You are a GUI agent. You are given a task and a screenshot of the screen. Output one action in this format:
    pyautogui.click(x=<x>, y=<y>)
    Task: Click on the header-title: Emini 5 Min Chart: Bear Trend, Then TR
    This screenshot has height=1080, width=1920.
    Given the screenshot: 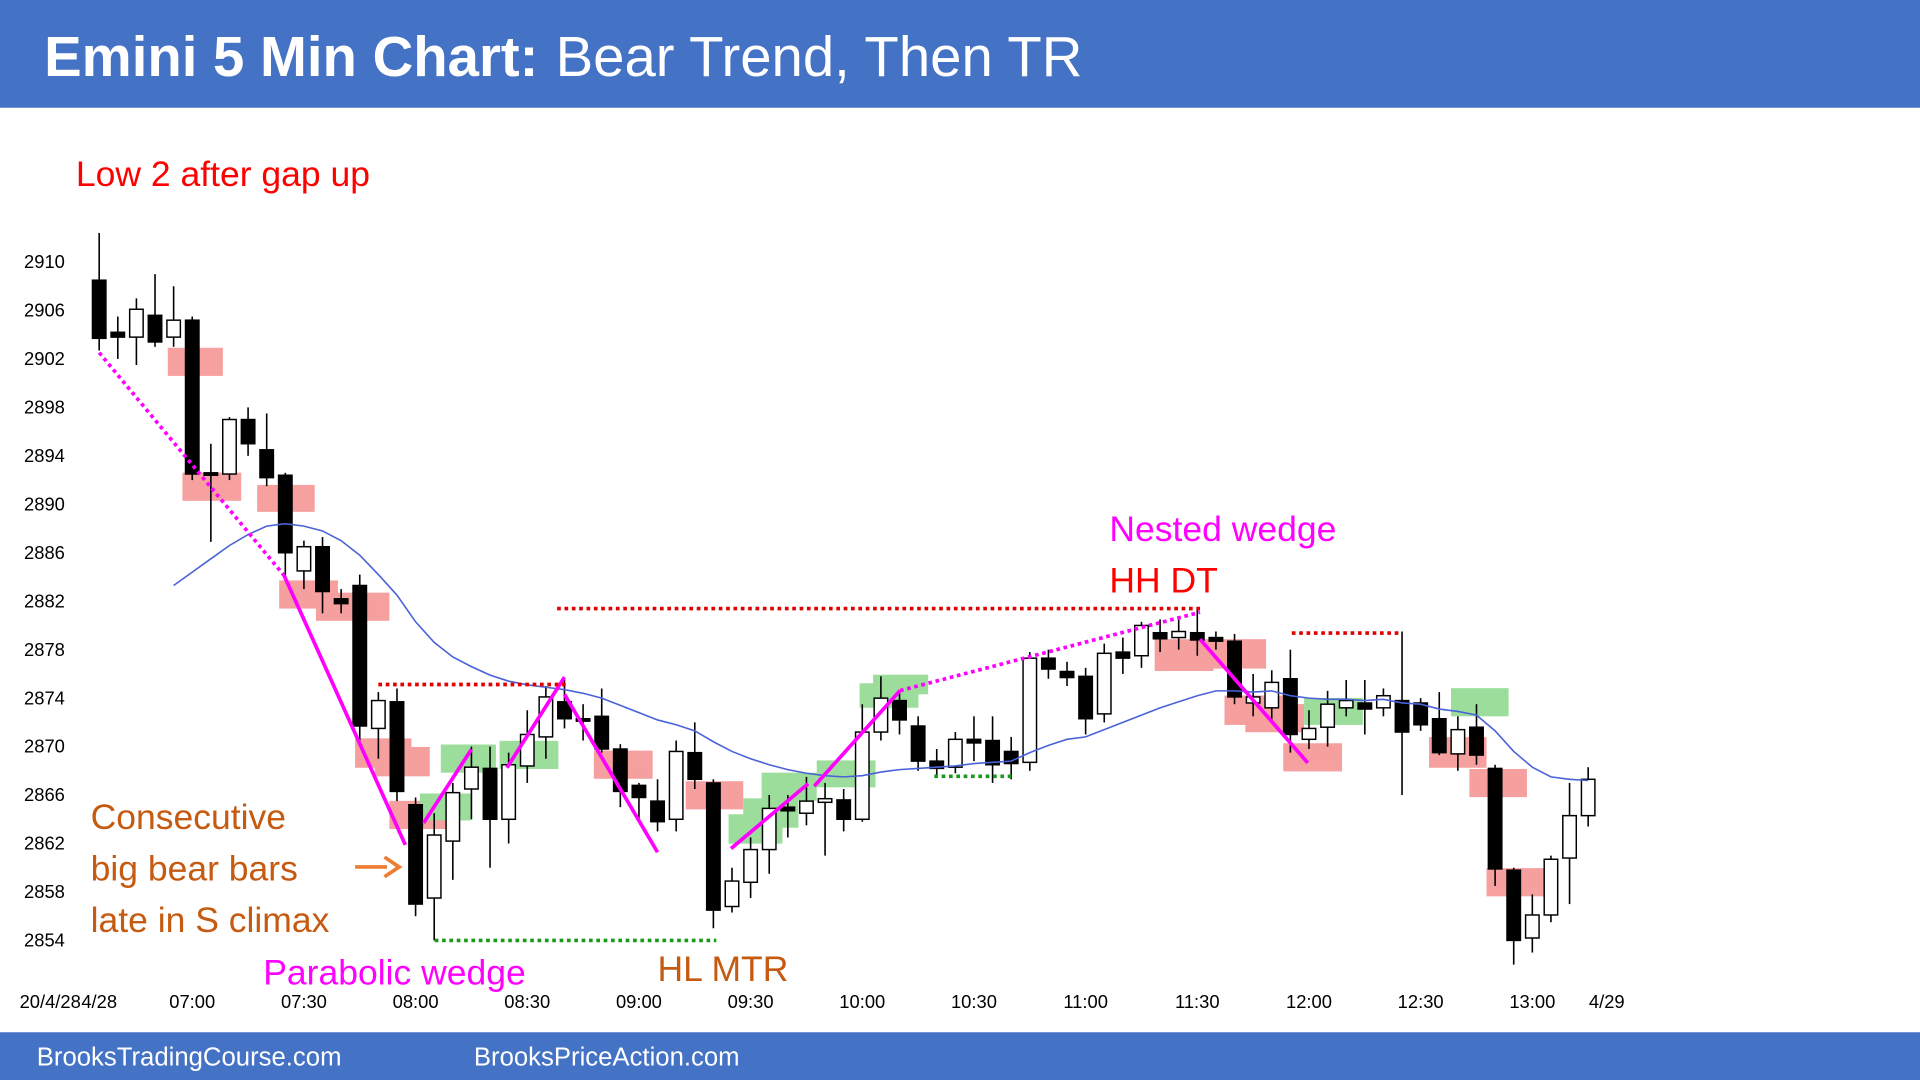 What is the action you would take?
    pyautogui.click(x=563, y=56)
    